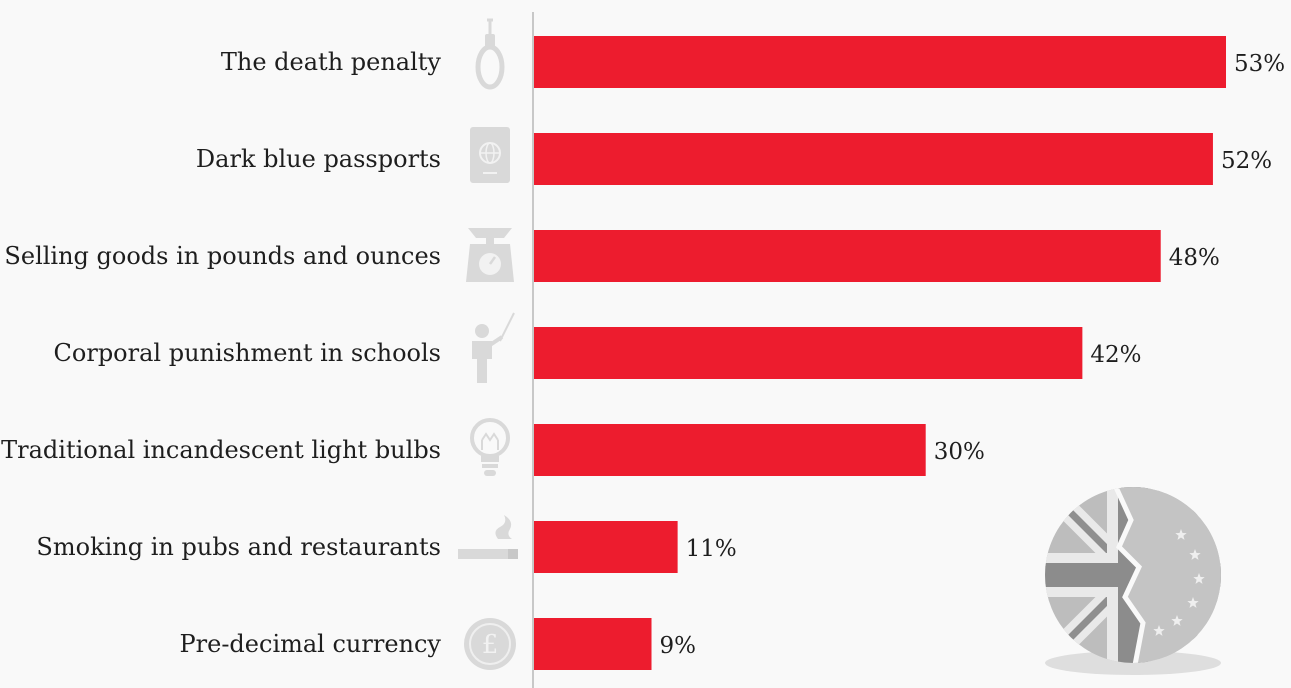 The width and height of the screenshot is (1291, 688). I want to click on category-label: Smoking in pubs and restaurants, so click(238, 547).